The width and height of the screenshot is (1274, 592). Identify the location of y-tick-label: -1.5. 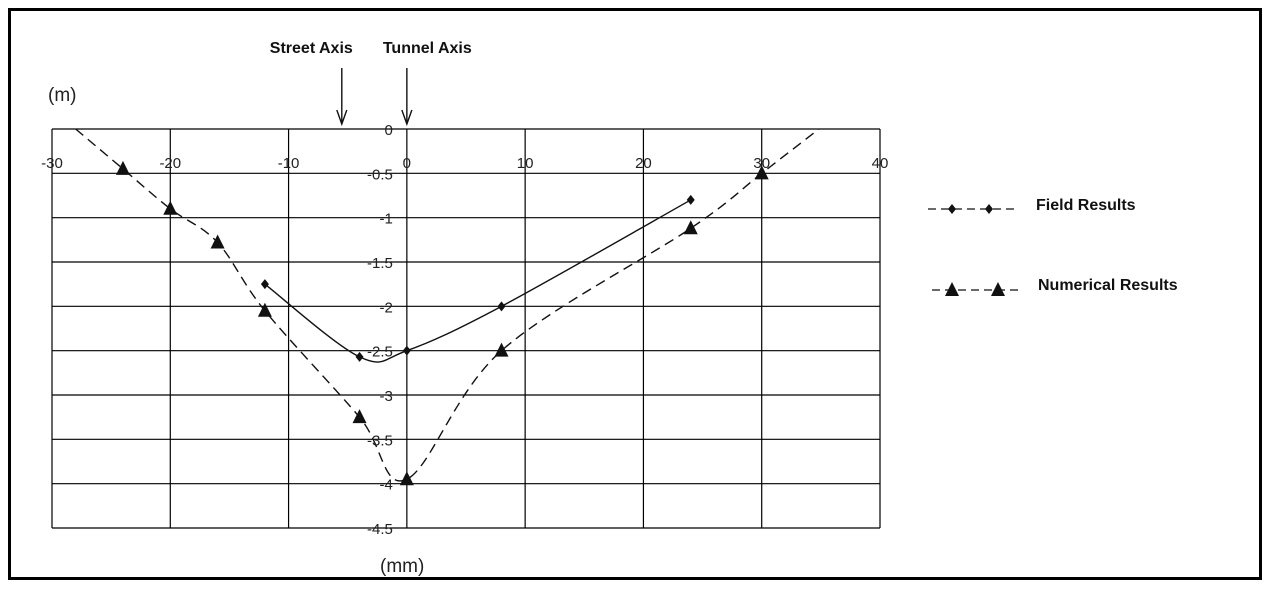
(380, 263).